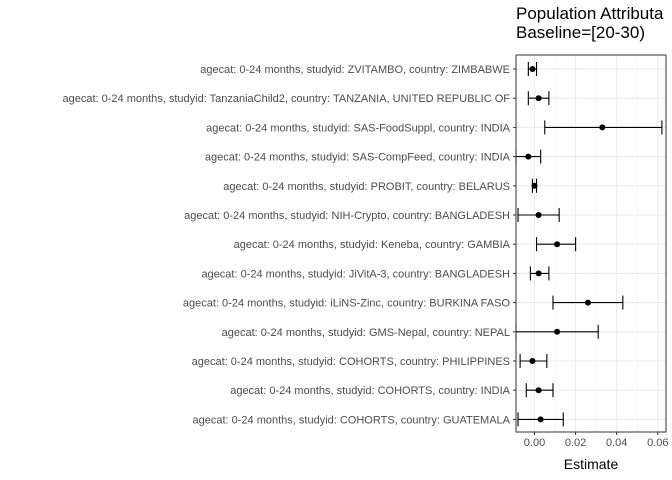 This screenshot has height=480, width=672. Describe the element at coordinates (591, 464) in the screenshot. I see `x-axis-title: Estimate` at that location.